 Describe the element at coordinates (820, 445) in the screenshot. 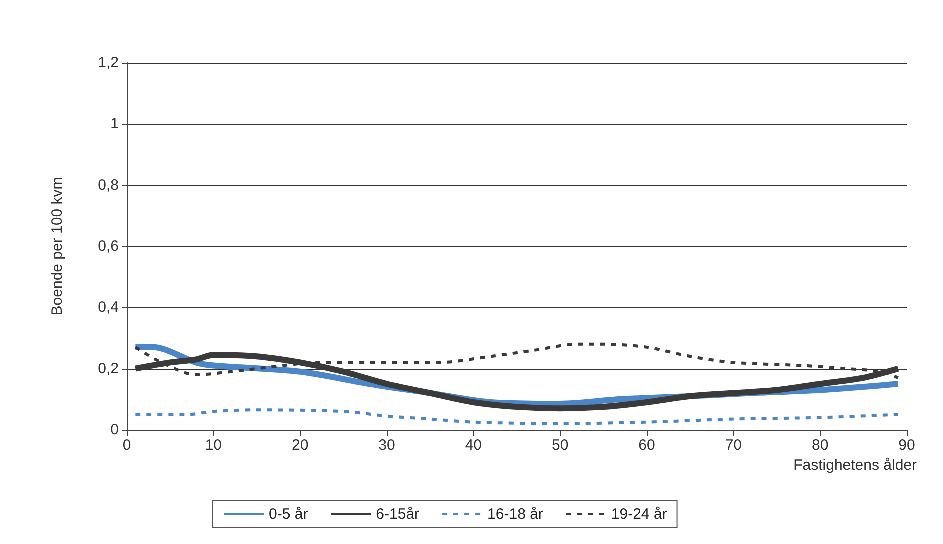

I see `x-tick-label: 80` at that location.